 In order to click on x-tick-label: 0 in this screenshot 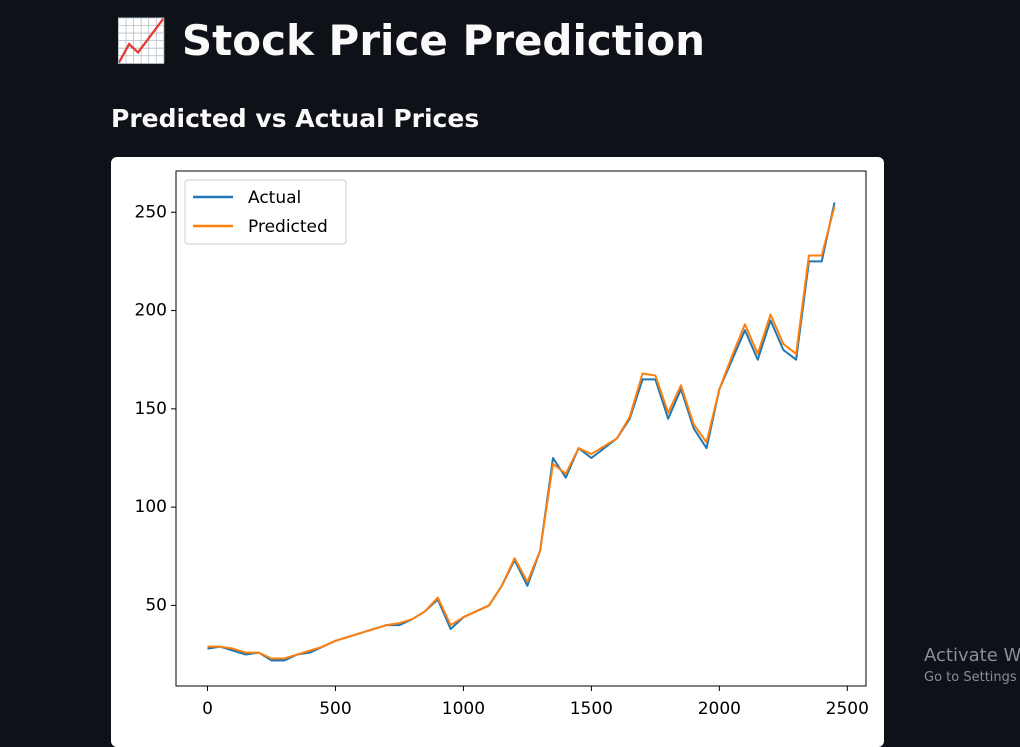, I will do `click(207, 709)`.